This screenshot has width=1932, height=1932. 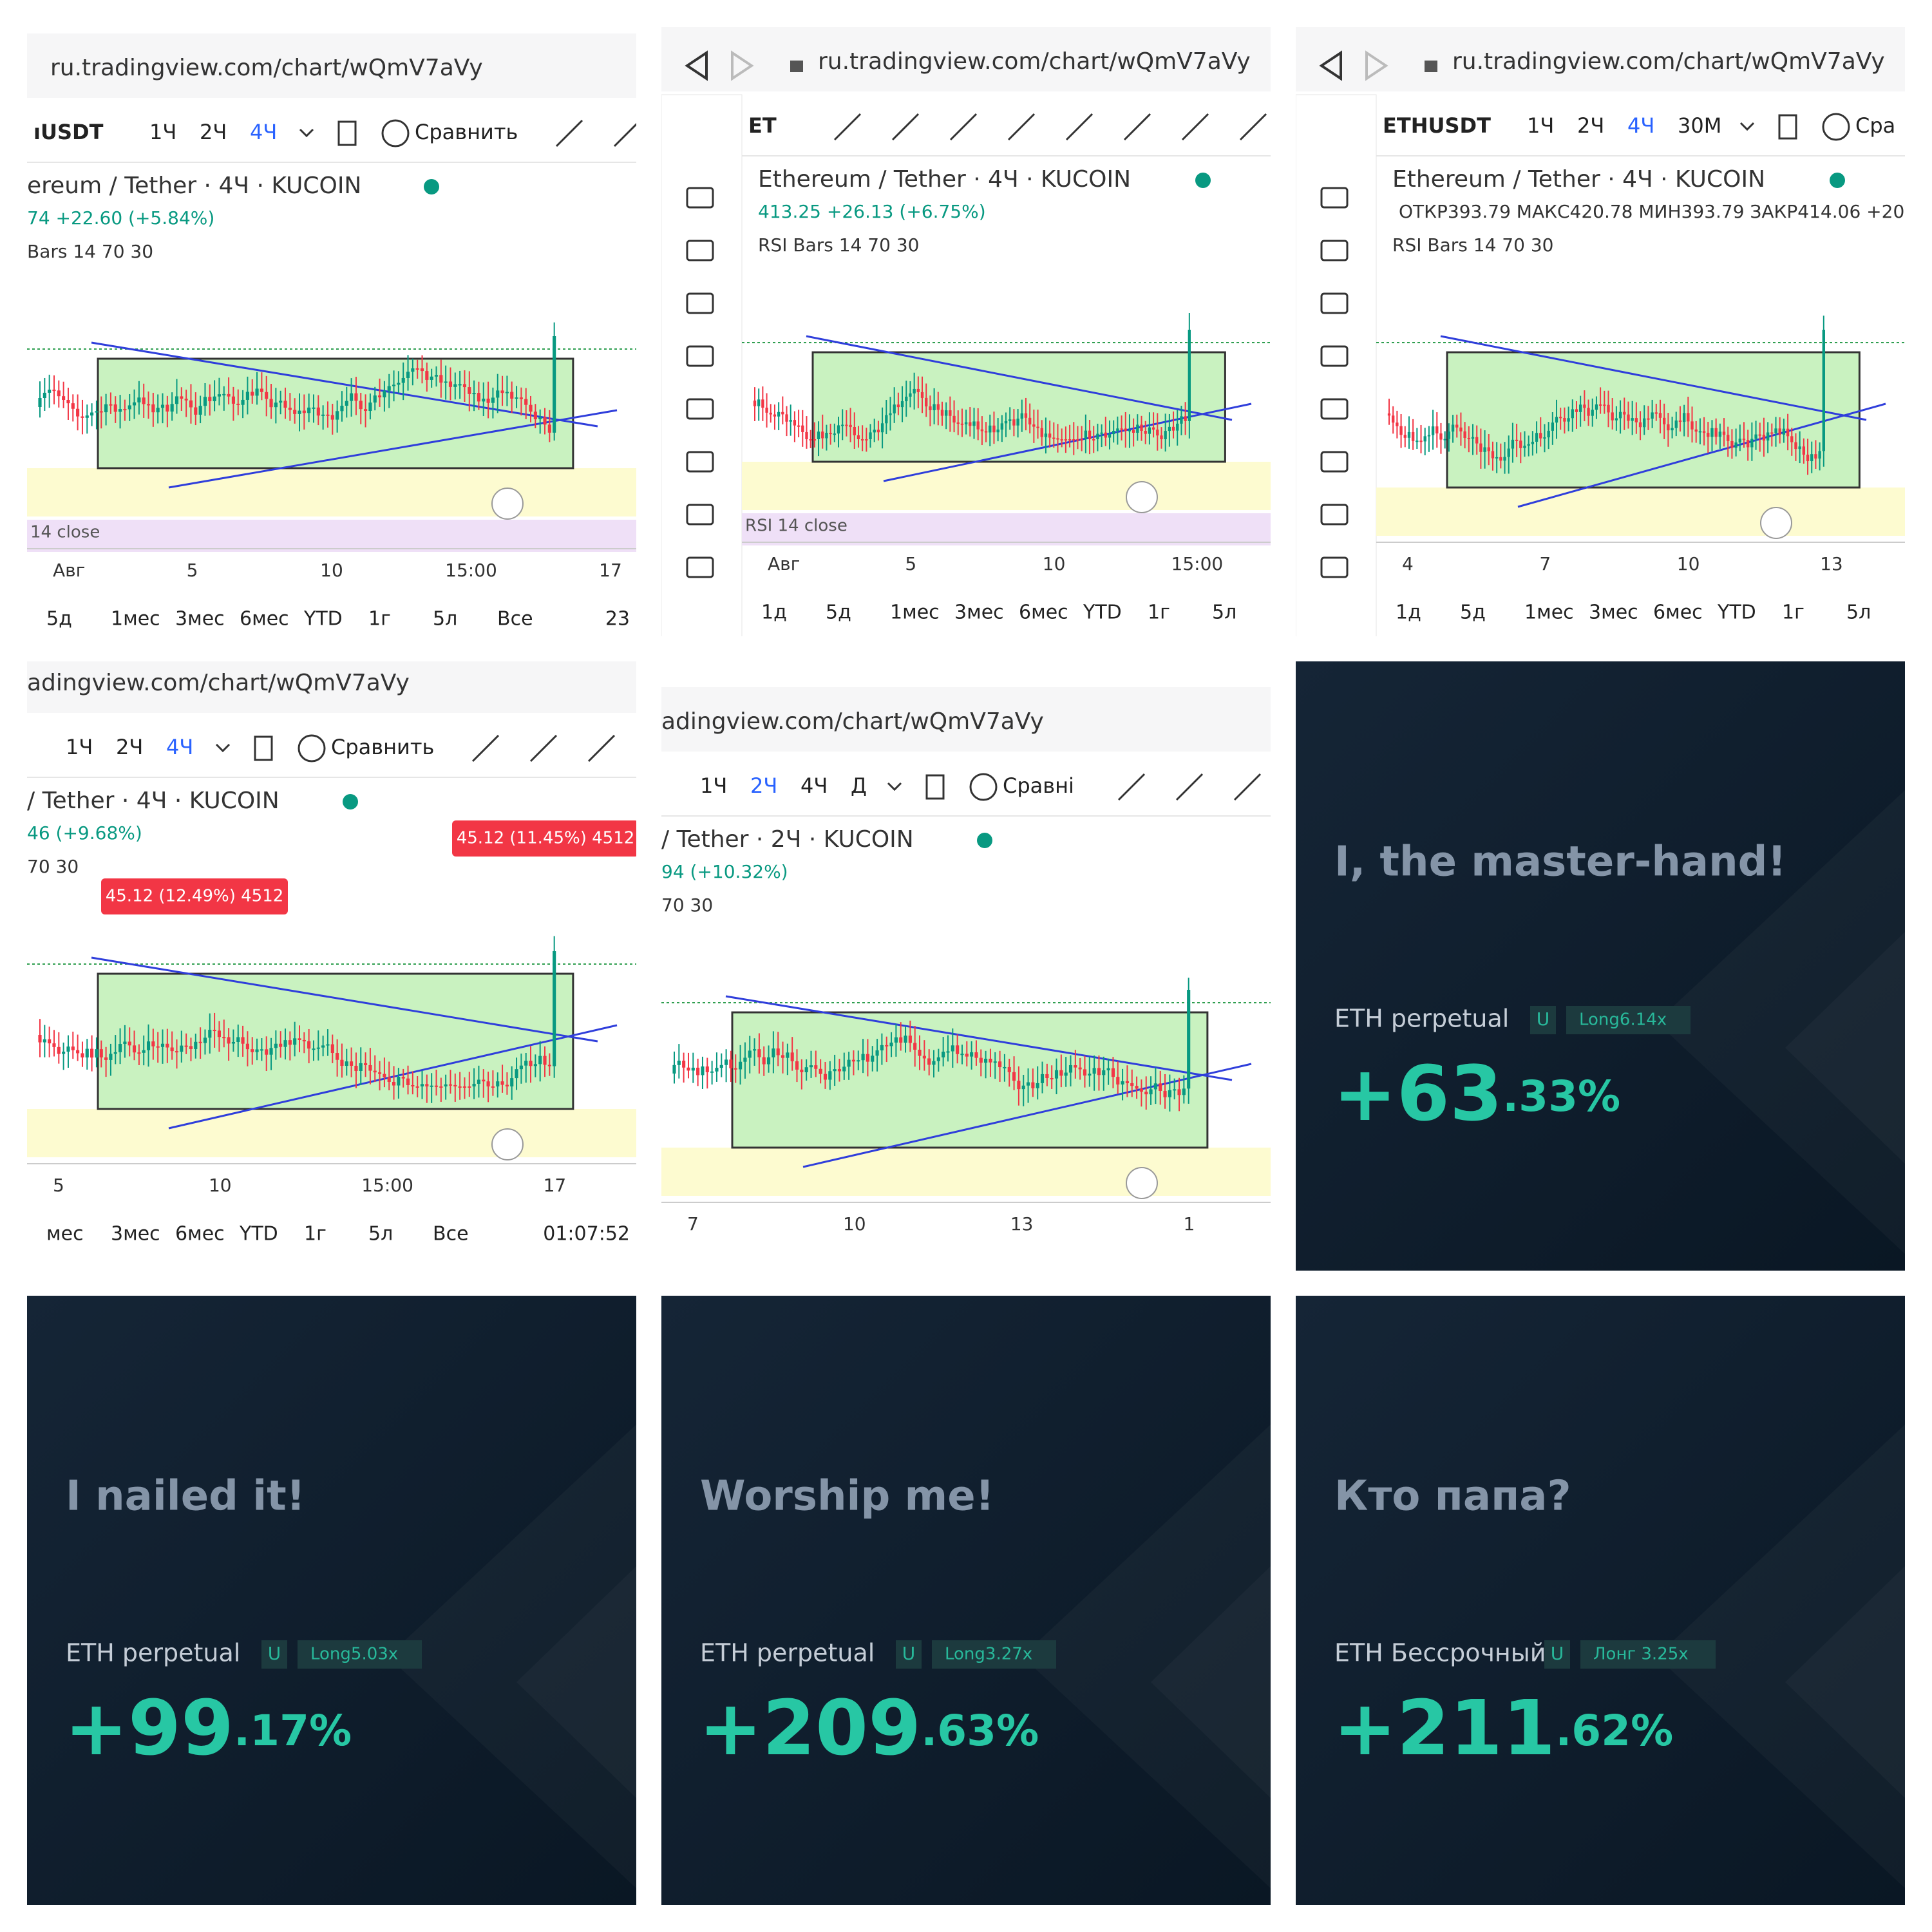 What do you see at coordinates (859, 785) in the screenshot?
I see `timeframe-button: Д` at bounding box center [859, 785].